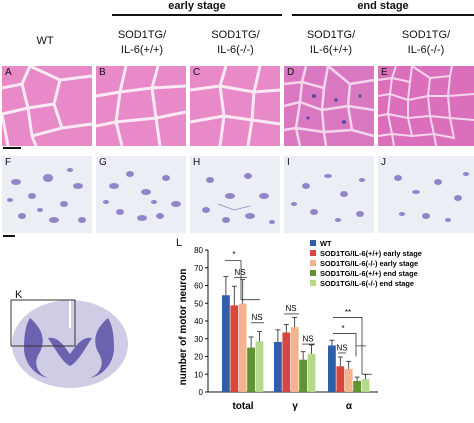 The image size is (474, 423). Describe the element at coordinates (198, 321) in the screenshot. I see `y-tick-label: 40` at that location.